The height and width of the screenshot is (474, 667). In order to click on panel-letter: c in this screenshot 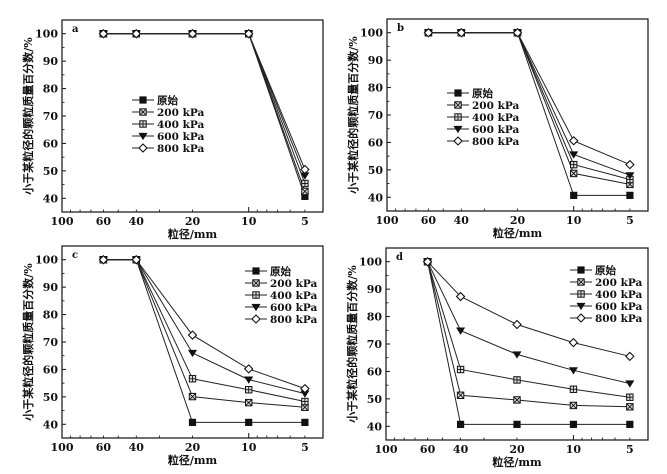, I will do `click(75, 255)`.